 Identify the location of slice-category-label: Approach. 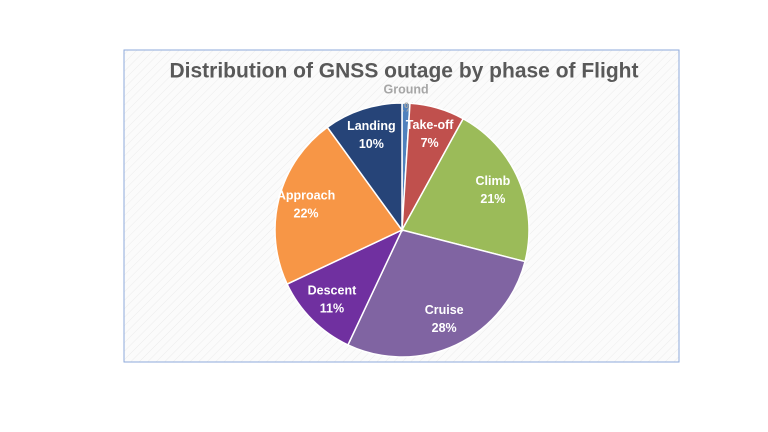
(306, 196).